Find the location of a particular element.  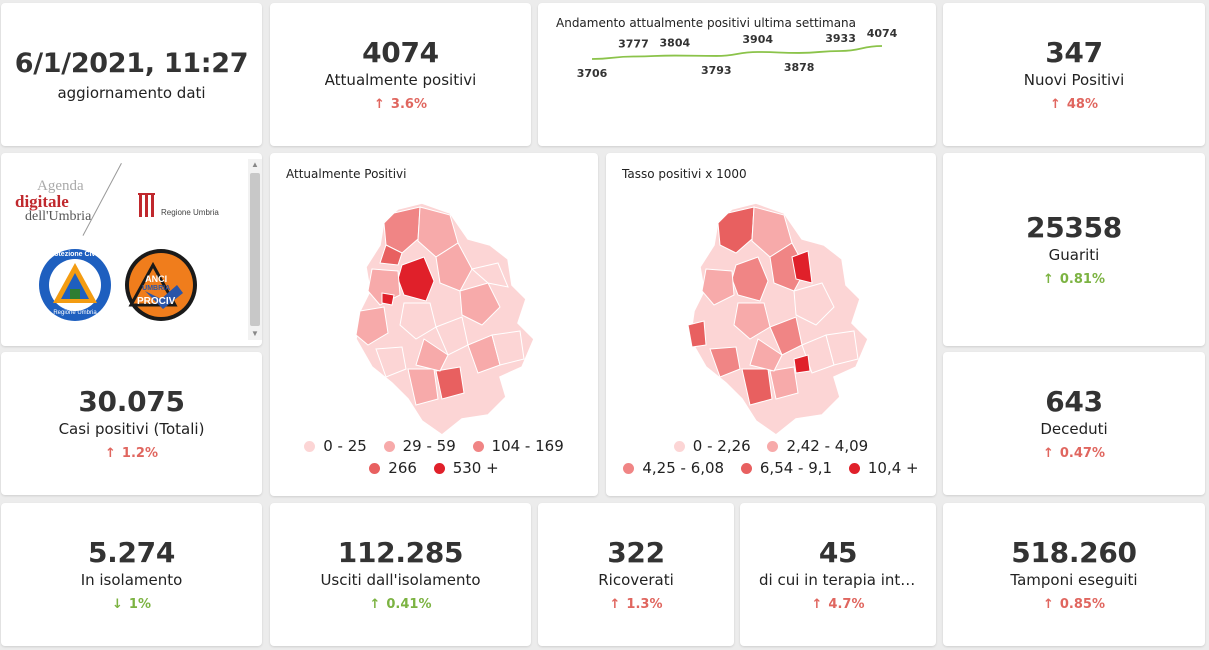

kpi-change: ↑ 3.6% is located at coordinates (400, 104).